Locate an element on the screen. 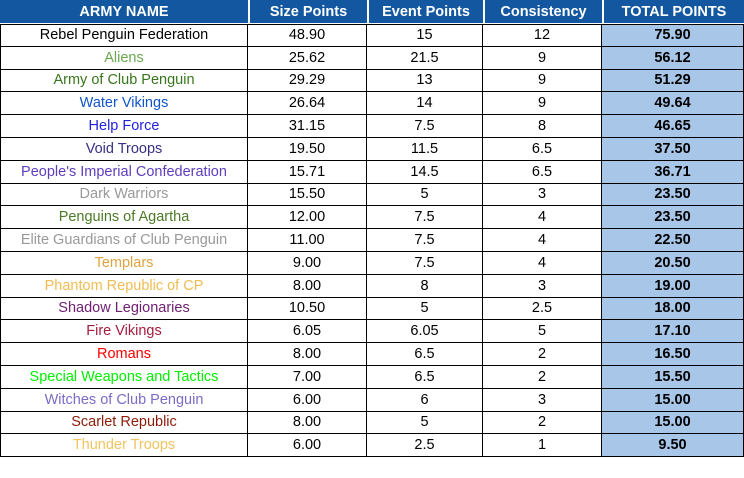  size-points-cell: 19.50 is located at coordinates (307, 149).